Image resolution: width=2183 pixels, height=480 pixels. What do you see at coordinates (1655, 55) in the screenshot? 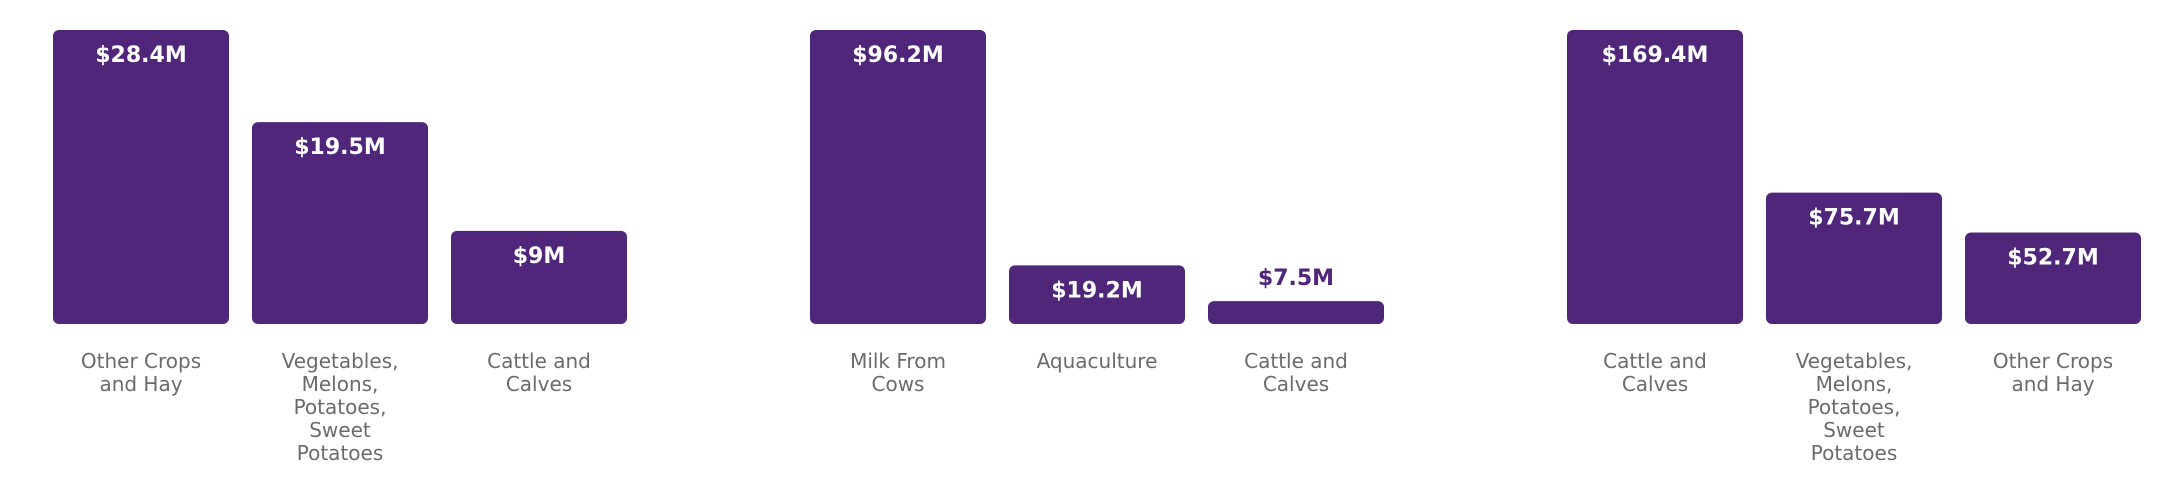
I see `value-label-3-1: $169.4M` at bounding box center [1655, 55].